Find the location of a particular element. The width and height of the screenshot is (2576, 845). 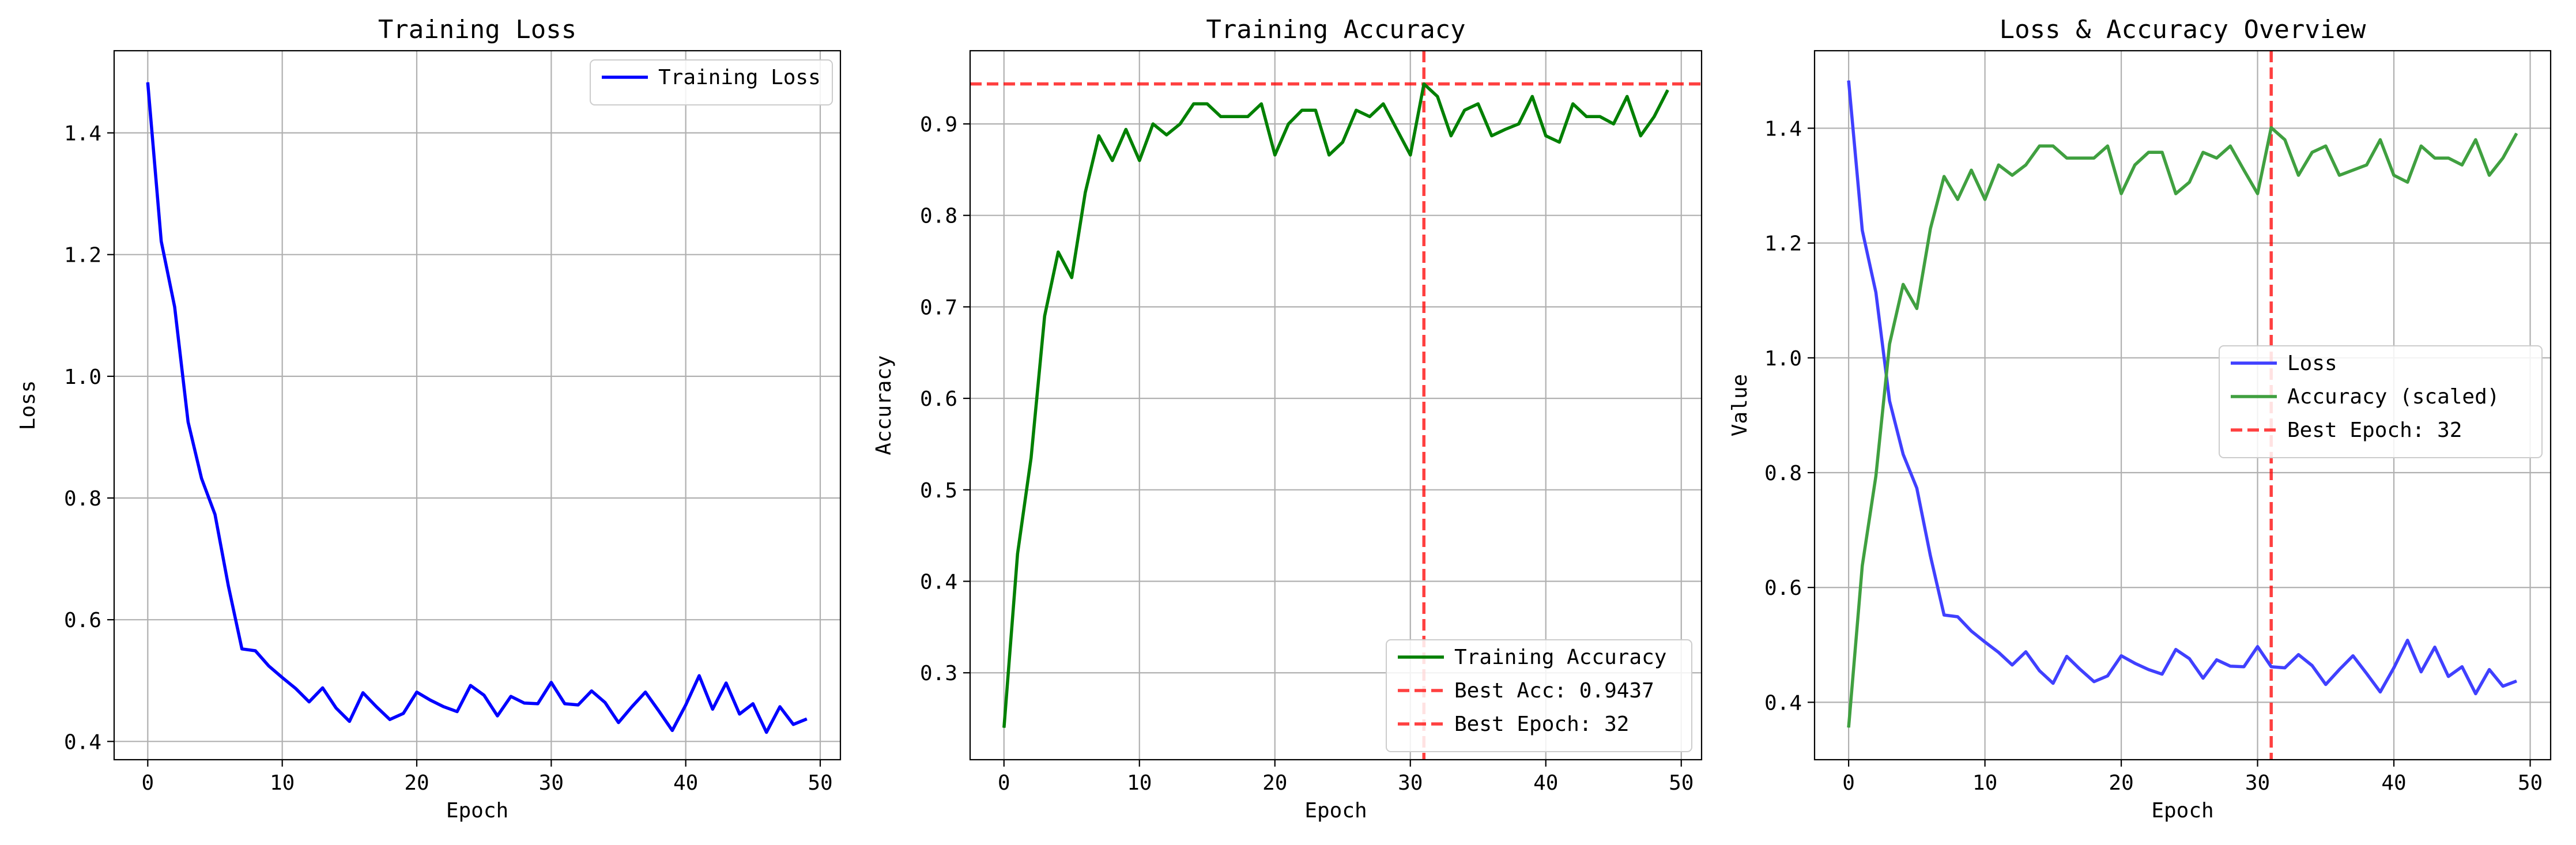

x-tick-label: 0 is located at coordinates (1848, 783).